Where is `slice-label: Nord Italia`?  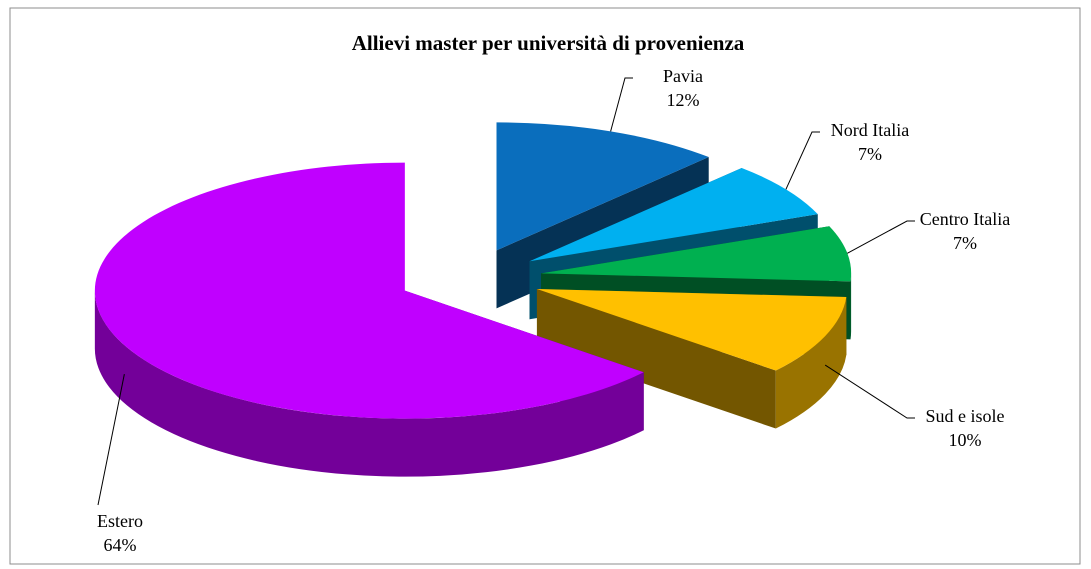 slice-label: Nord Italia is located at coordinates (870, 130).